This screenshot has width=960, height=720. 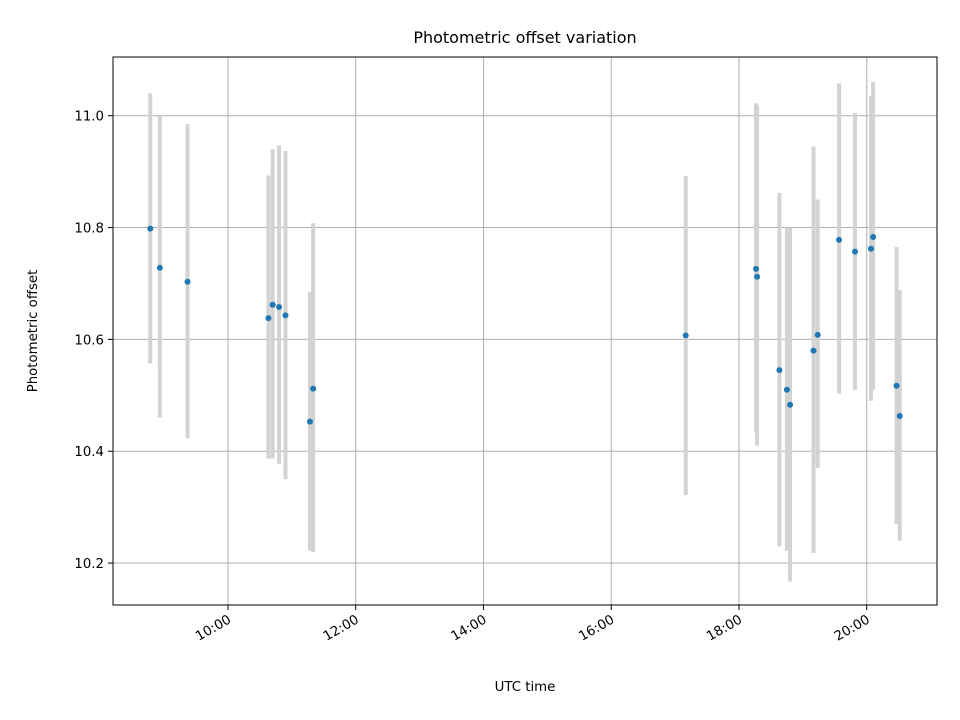 What do you see at coordinates (89, 340) in the screenshot?
I see `y-tick-label: 10.6` at bounding box center [89, 340].